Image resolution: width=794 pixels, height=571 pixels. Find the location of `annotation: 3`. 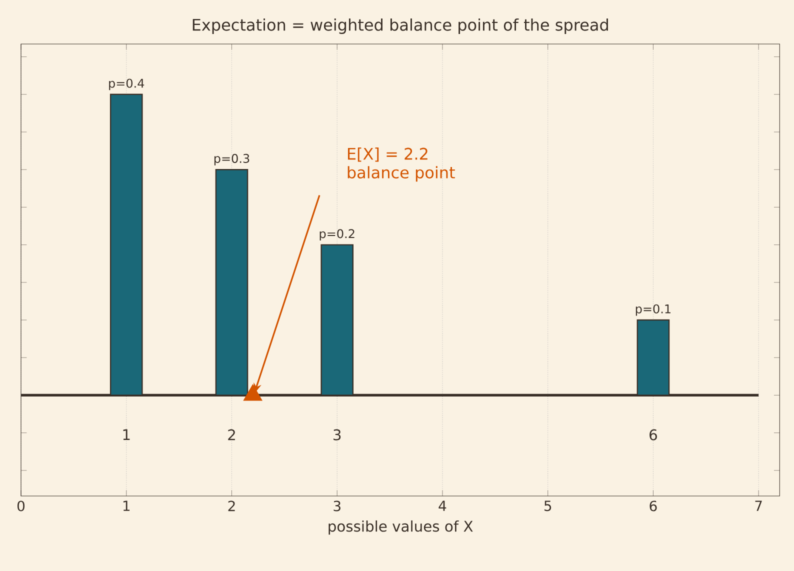

annotation: 3 is located at coordinates (337, 434).